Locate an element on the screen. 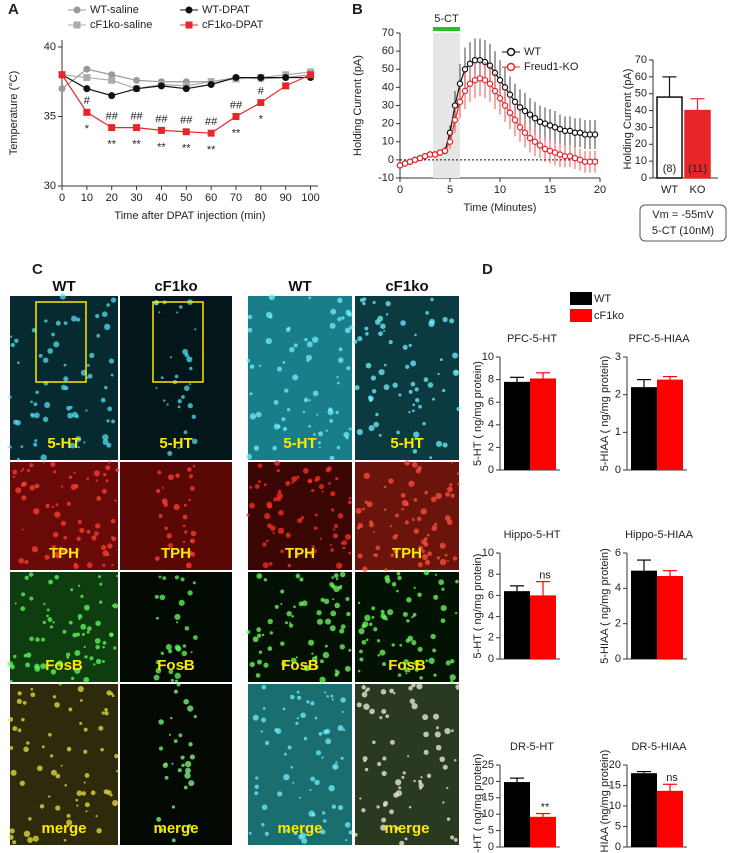 The height and width of the screenshot is (853, 729). legend-marker is located at coordinates (189, 25).